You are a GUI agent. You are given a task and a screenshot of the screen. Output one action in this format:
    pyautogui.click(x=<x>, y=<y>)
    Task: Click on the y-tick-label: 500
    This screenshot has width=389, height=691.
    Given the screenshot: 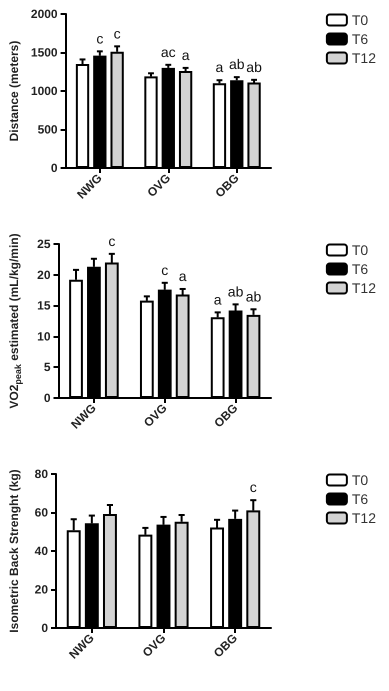 What is the action you would take?
    pyautogui.click(x=48, y=129)
    